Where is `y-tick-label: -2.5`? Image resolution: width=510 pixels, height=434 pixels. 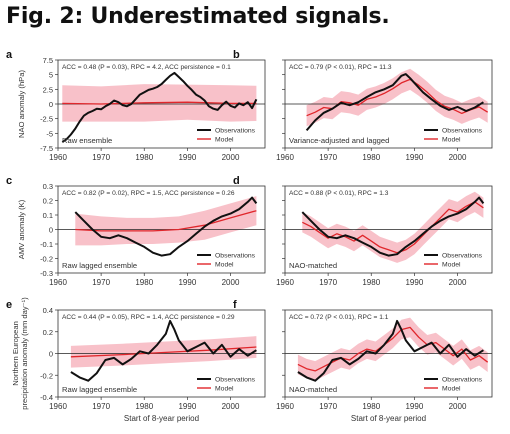 y-tick-label: -2.5 is located at coordinates (46, 119).